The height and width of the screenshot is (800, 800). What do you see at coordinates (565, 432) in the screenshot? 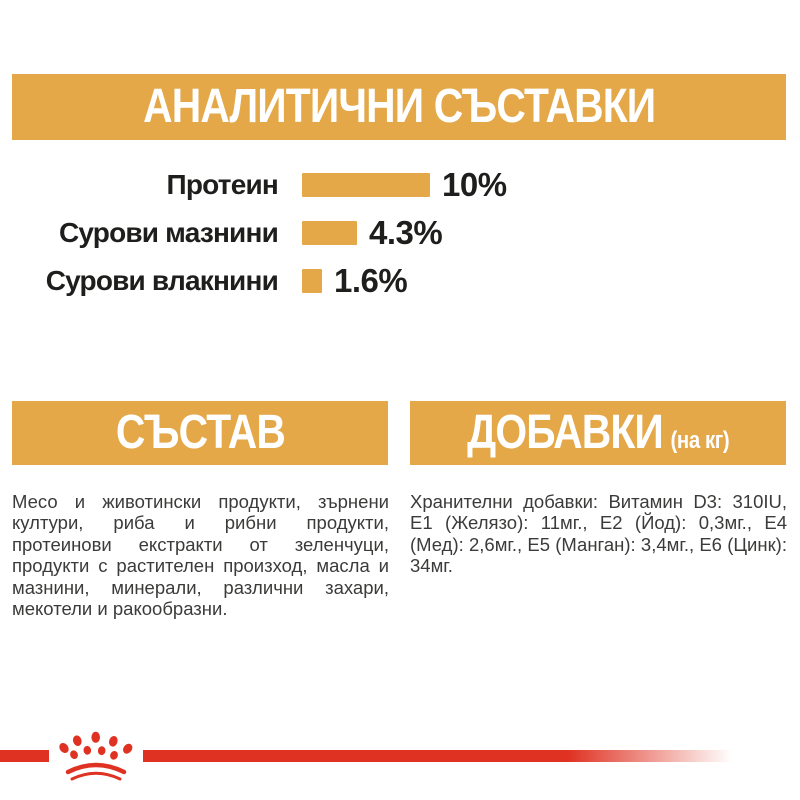
I see `additives-title: ДОБАВКИ` at bounding box center [565, 432].